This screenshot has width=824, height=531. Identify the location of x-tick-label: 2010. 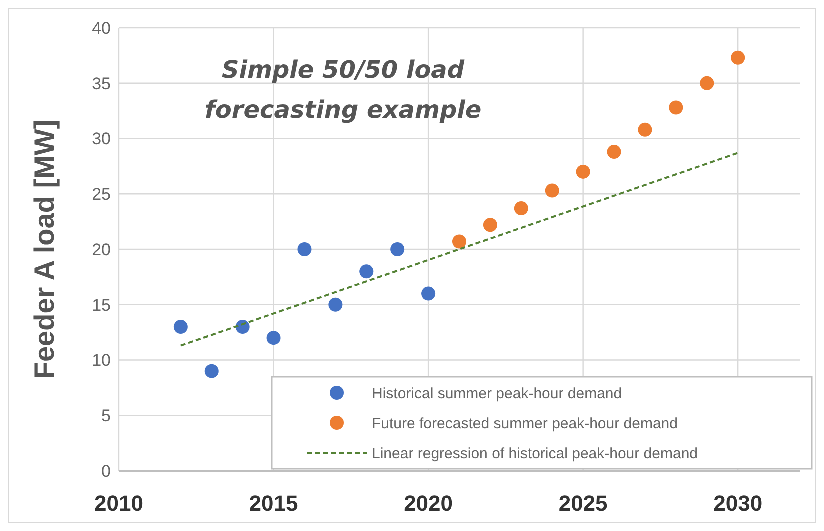
(119, 503).